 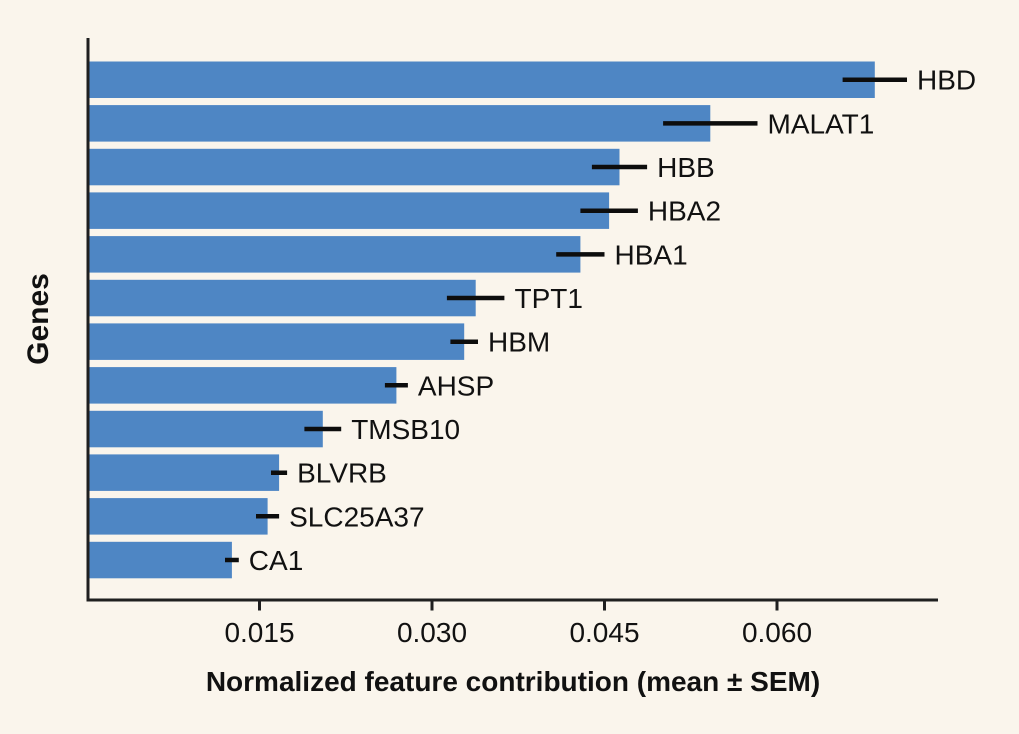 What do you see at coordinates (183, 472) in the screenshot?
I see `bar-blvrb` at bounding box center [183, 472].